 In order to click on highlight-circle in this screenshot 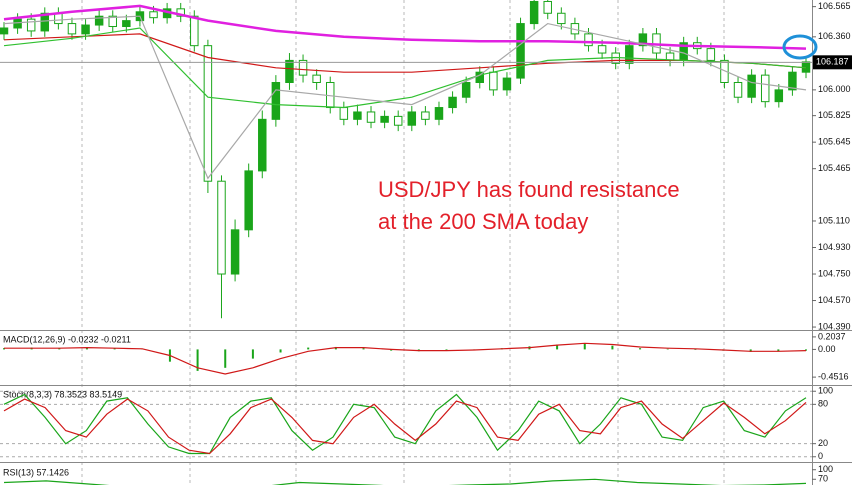, I will do `click(800, 47)`.